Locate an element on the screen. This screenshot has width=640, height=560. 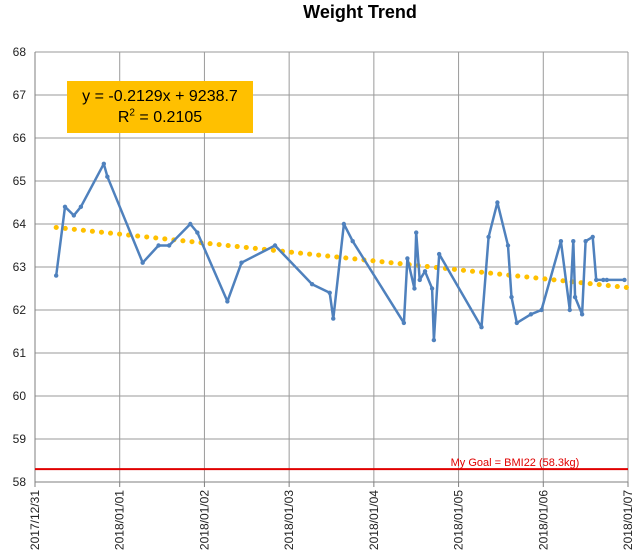
r-squared-exponent: 2 is located at coordinates (132, 113).